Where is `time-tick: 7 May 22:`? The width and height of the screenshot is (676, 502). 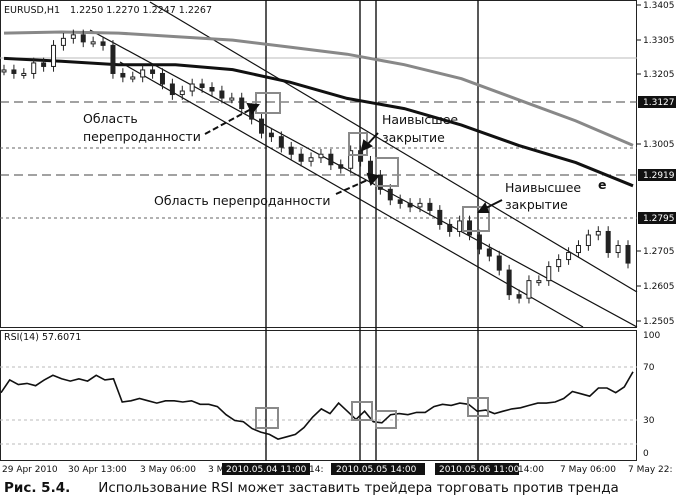 time-tick: 7 May 22: is located at coordinates (650, 470).